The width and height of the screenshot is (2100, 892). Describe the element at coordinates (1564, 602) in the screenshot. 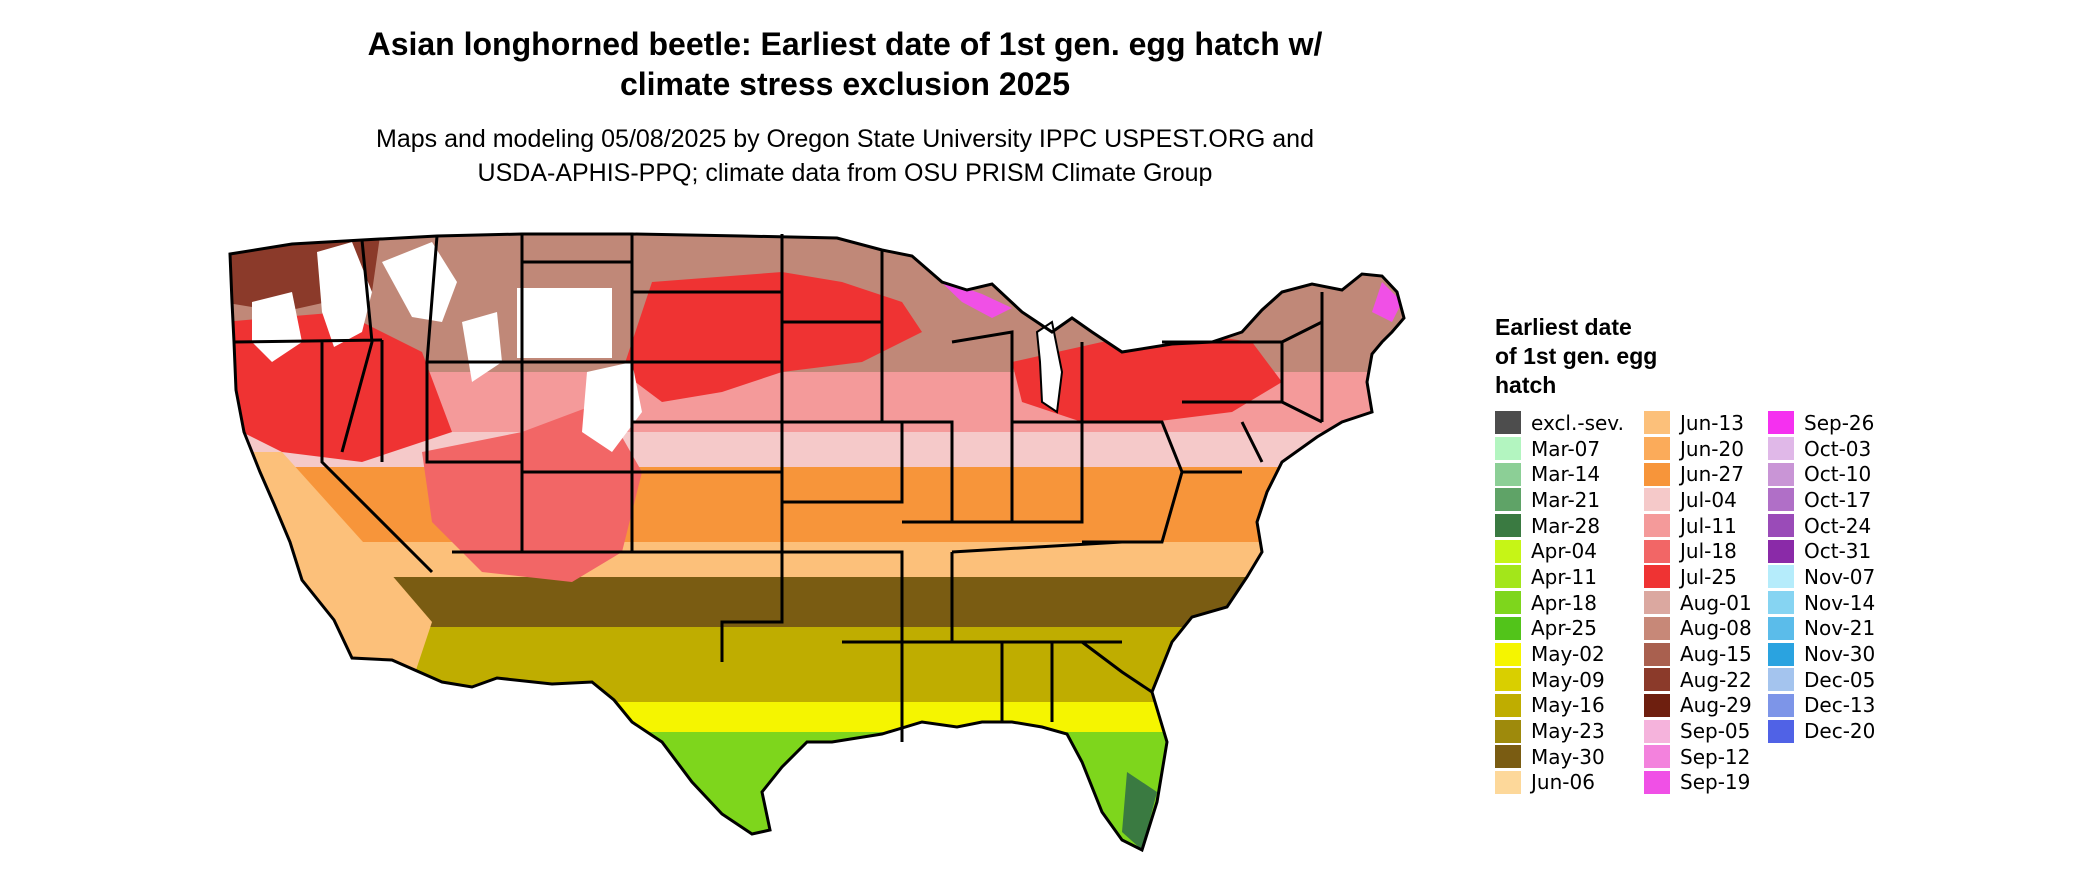

I see `legend-label: Apr-18` at that location.